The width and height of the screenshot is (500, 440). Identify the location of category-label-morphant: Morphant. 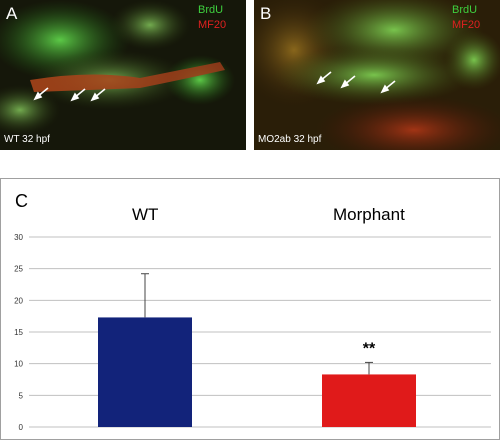
(369, 214).